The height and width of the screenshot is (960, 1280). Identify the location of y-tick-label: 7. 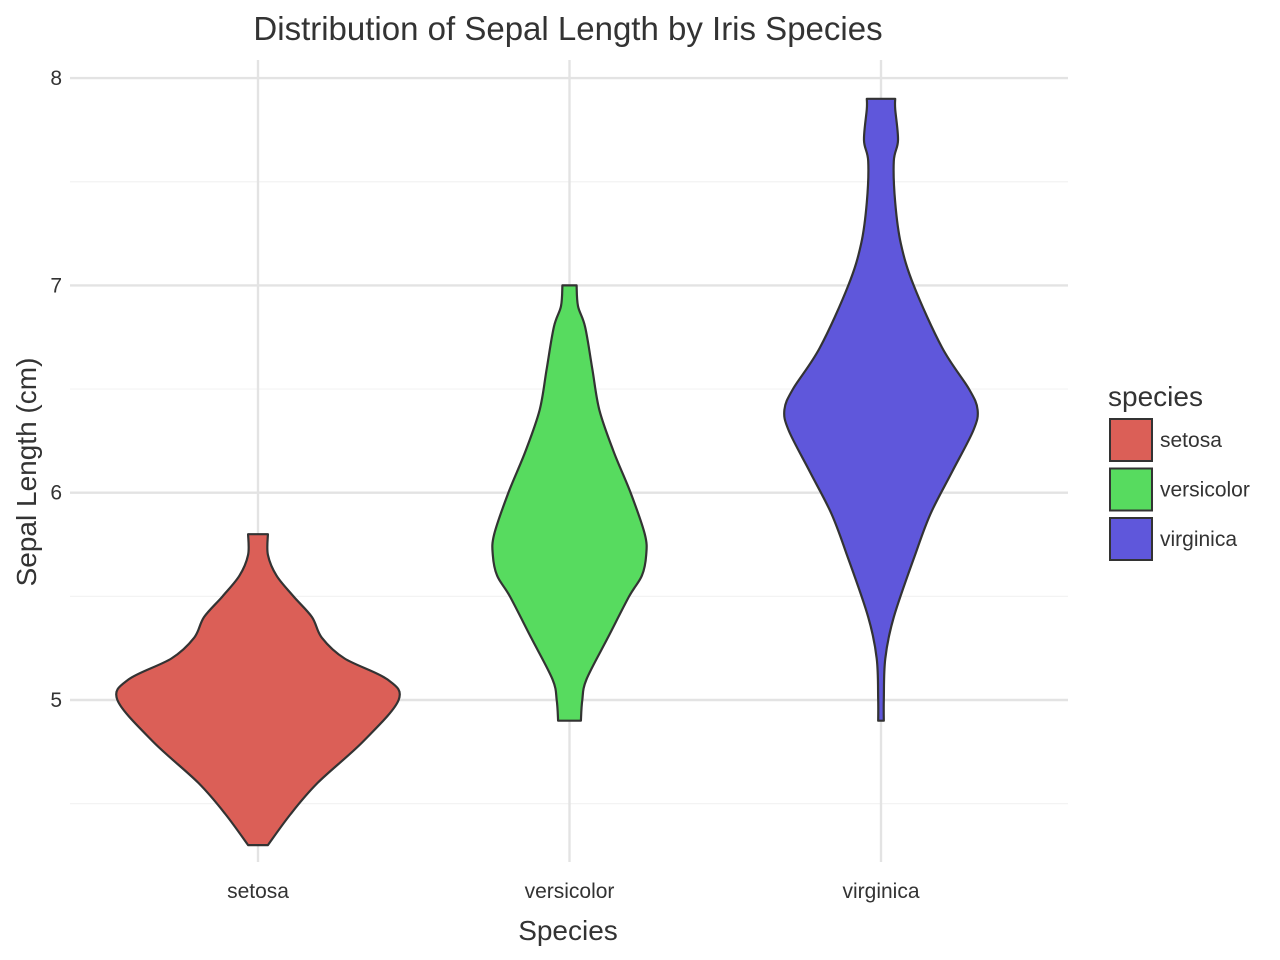
(56, 285).